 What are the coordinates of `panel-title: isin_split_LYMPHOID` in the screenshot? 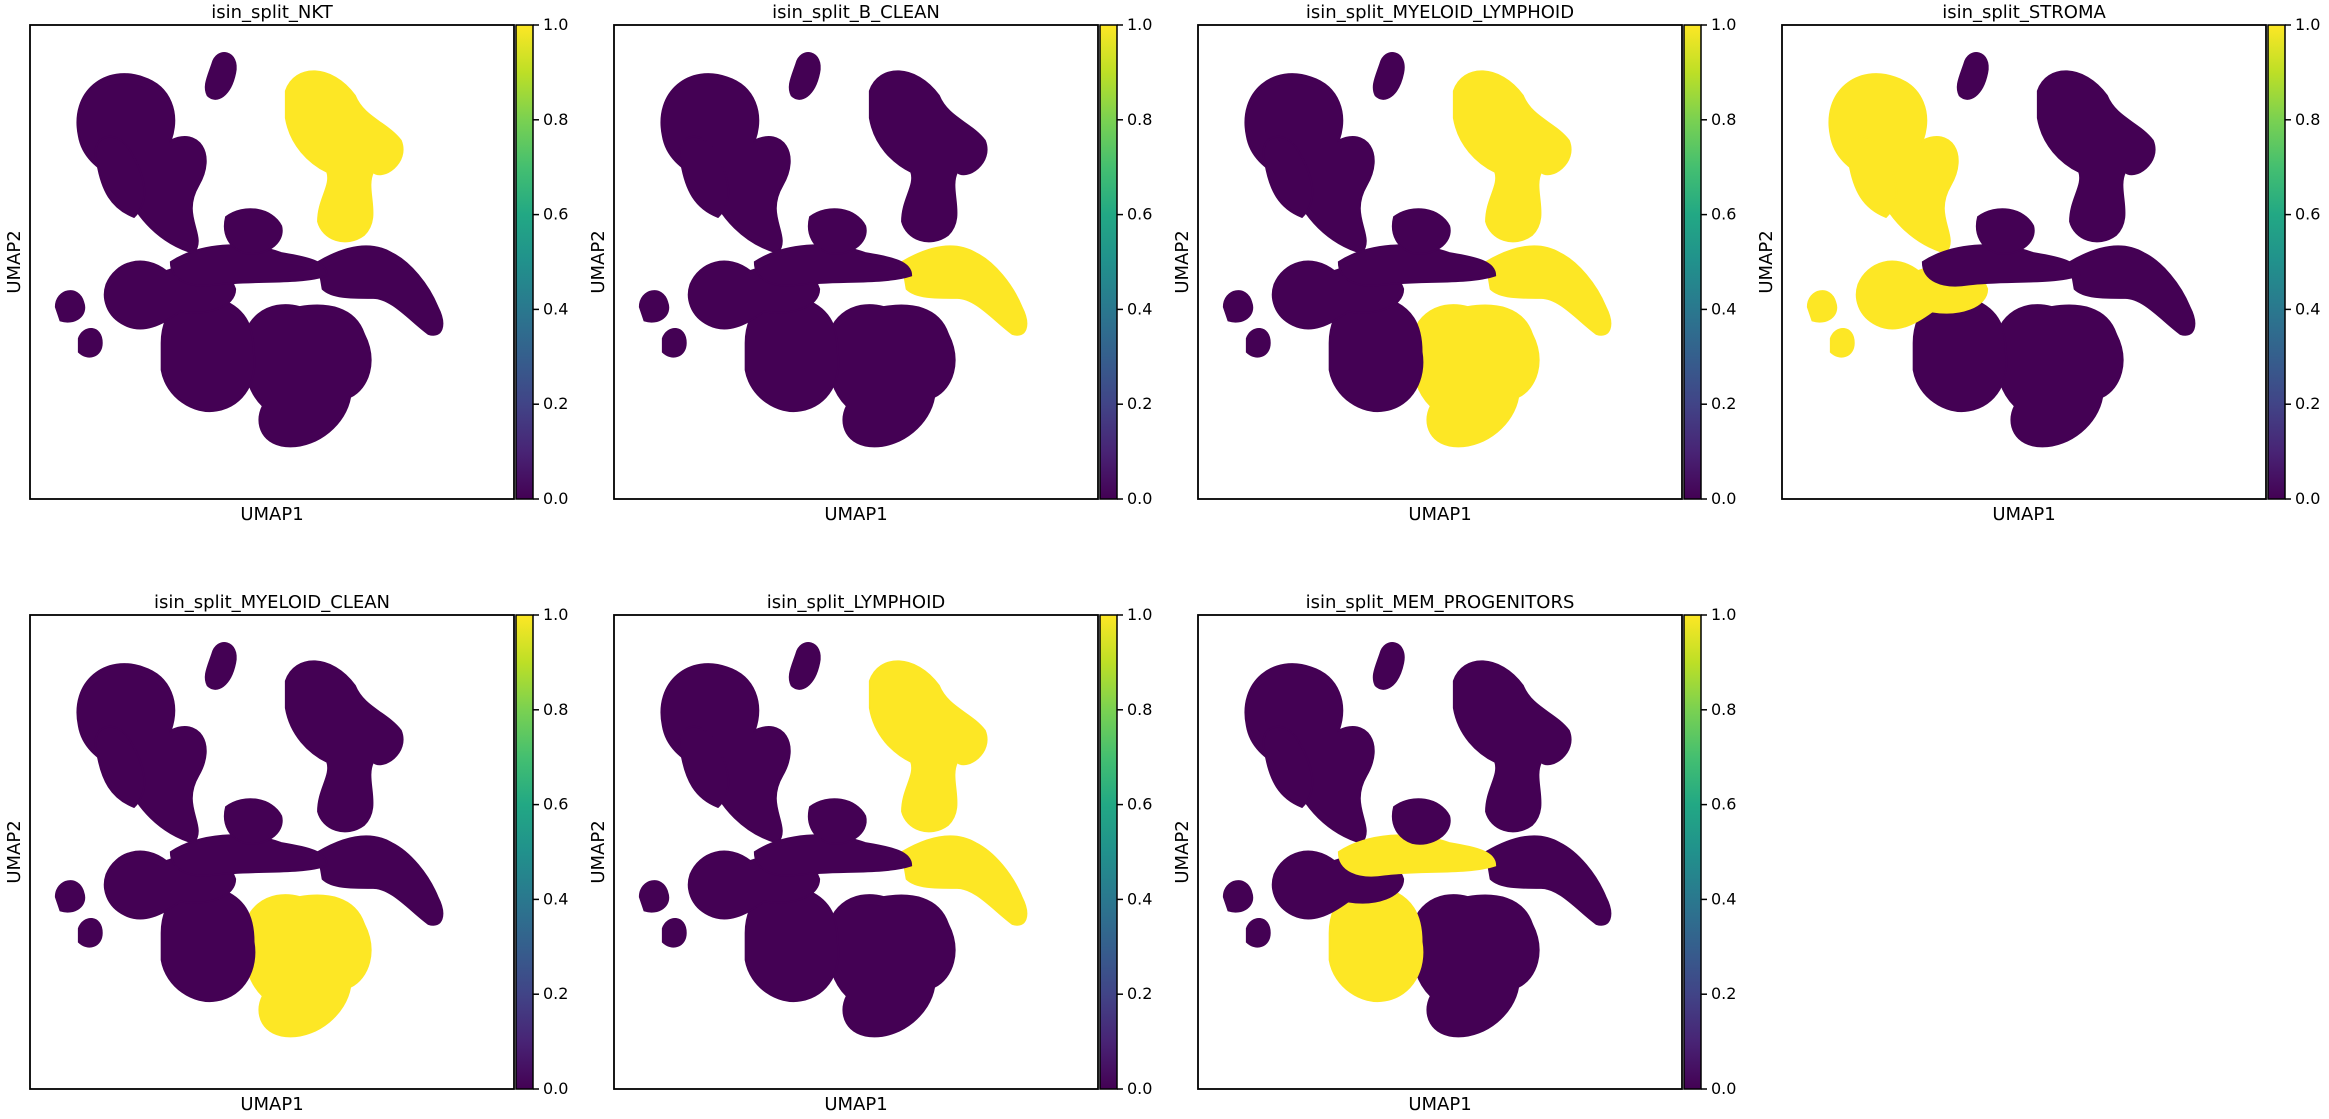 It's located at (856, 602).